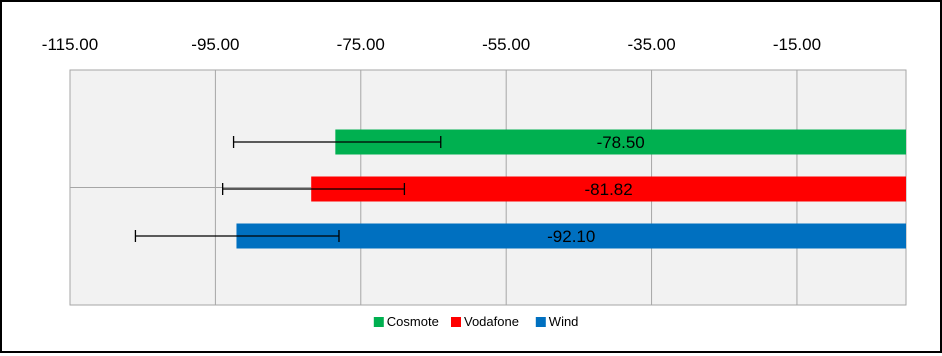  Describe the element at coordinates (413, 321) in the screenshot. I see `legend-label: Cosmote` at that location.